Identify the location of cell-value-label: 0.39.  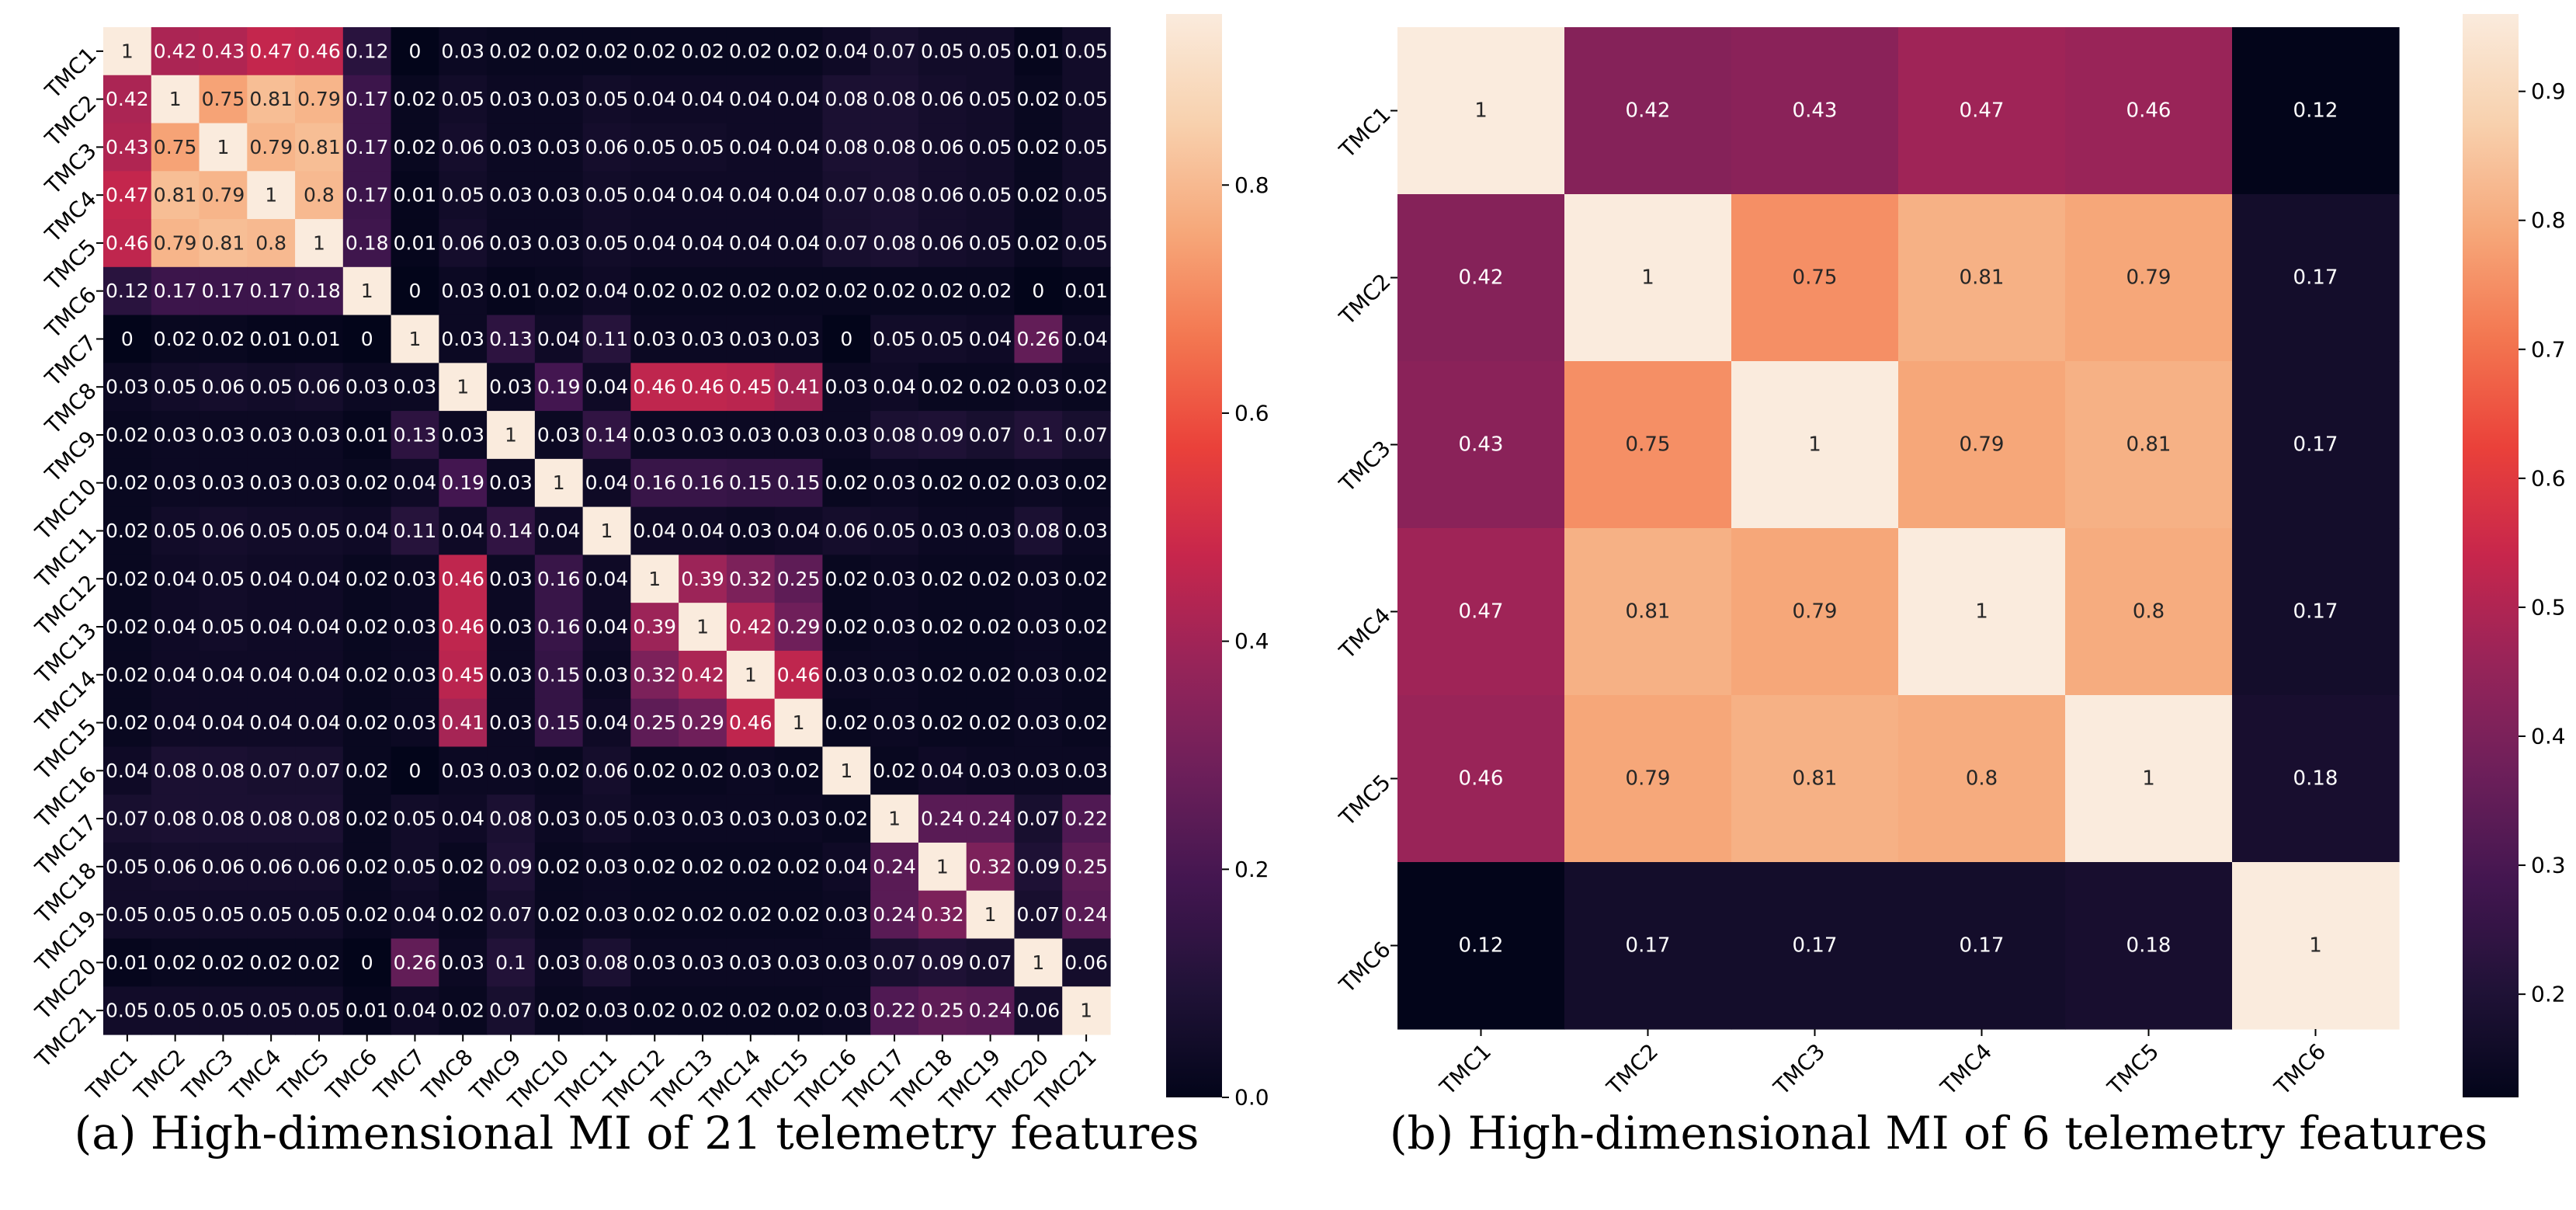
(702, 579).